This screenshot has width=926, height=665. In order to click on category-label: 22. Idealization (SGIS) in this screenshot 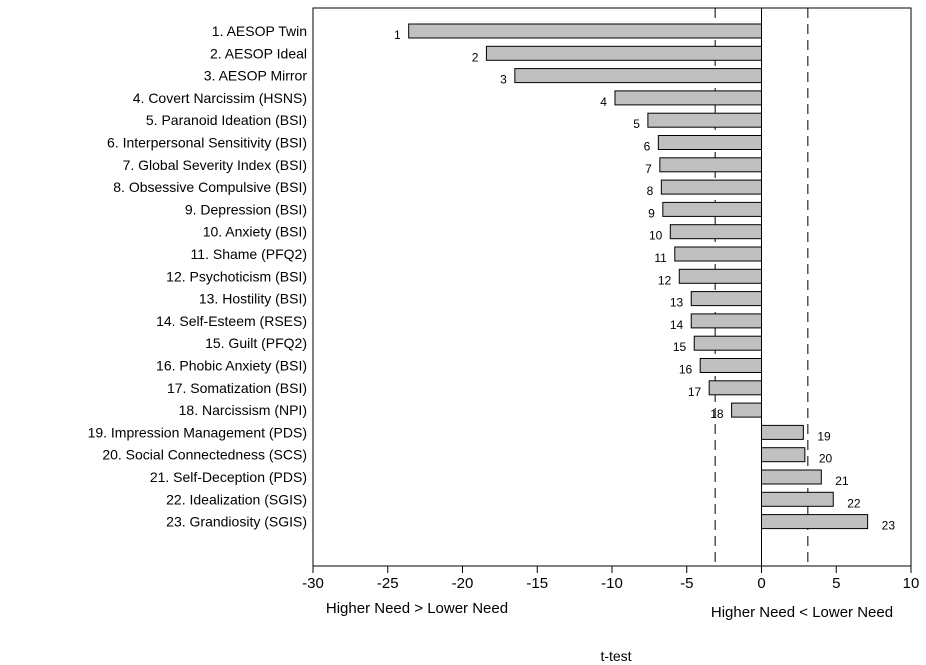, I will do `click(236, 499)`.